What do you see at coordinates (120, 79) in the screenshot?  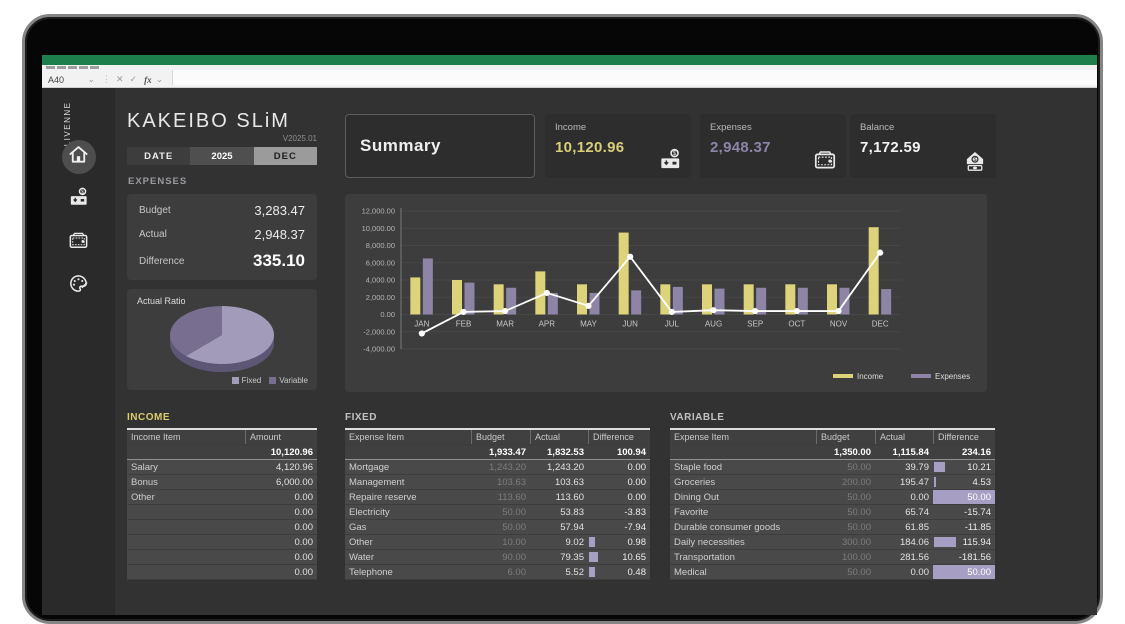 I see `cancel-icon: ✕` at bounding box center [120, 79].